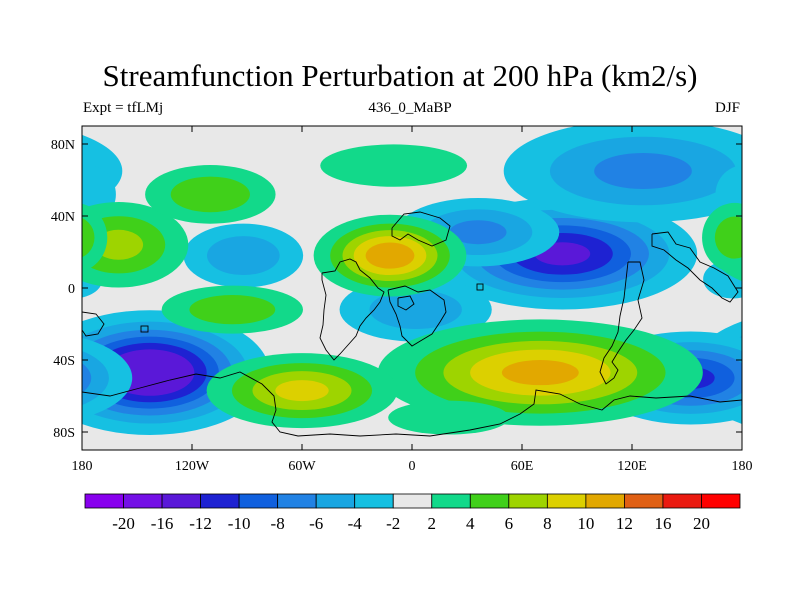 The width and height of the screenshot is (800, 600). Describe the element at coordinates (71, 289) in the screenshot. I see `y-tick-label: 0` at that location.